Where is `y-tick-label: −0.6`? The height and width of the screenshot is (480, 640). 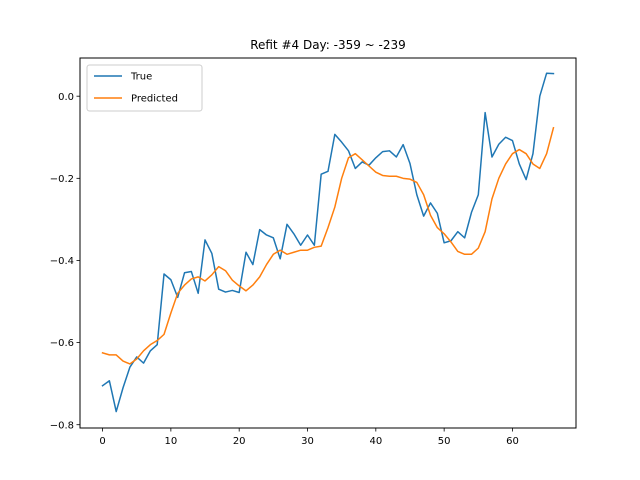 y-tick-label: −0.6 is located at coordinates (62, 343).